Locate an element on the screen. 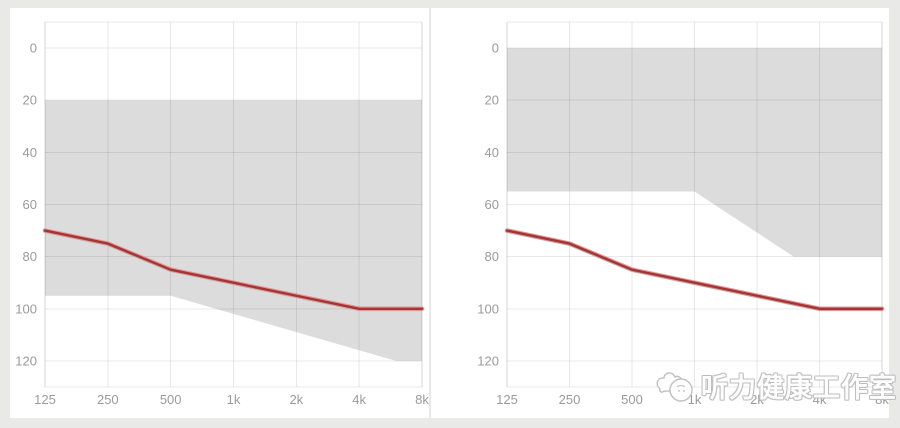 This screenshot has height=428, width=900. left-audiogram-y-tick-label: 100 is located at coordinates (26, 308).